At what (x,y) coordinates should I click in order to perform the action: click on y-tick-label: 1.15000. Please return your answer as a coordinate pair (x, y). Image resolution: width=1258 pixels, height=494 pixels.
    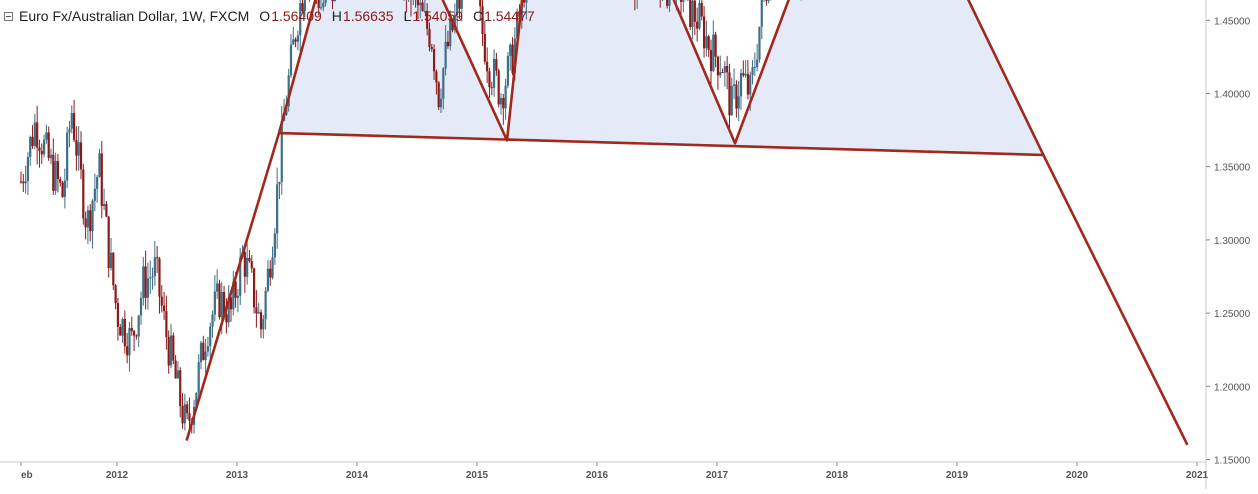
    Looking at the image, I should click on (1232, 461).